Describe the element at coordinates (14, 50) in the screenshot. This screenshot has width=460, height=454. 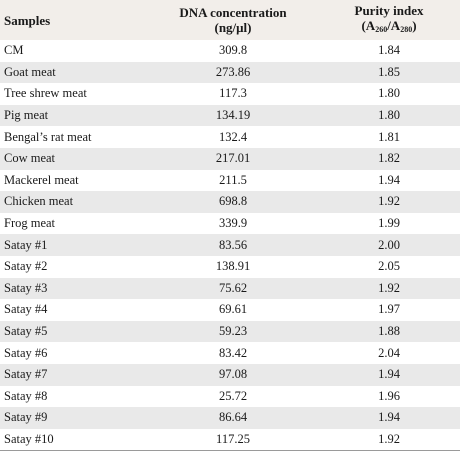
I see `cell-sample: CM` at that location.